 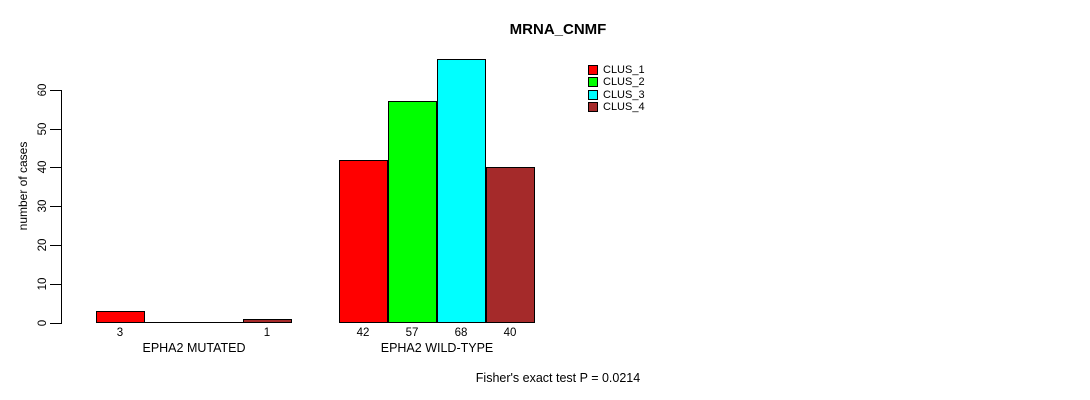 I want to click on x-group-label: EPHA2 MUTATED, so click(x=194, y=348).